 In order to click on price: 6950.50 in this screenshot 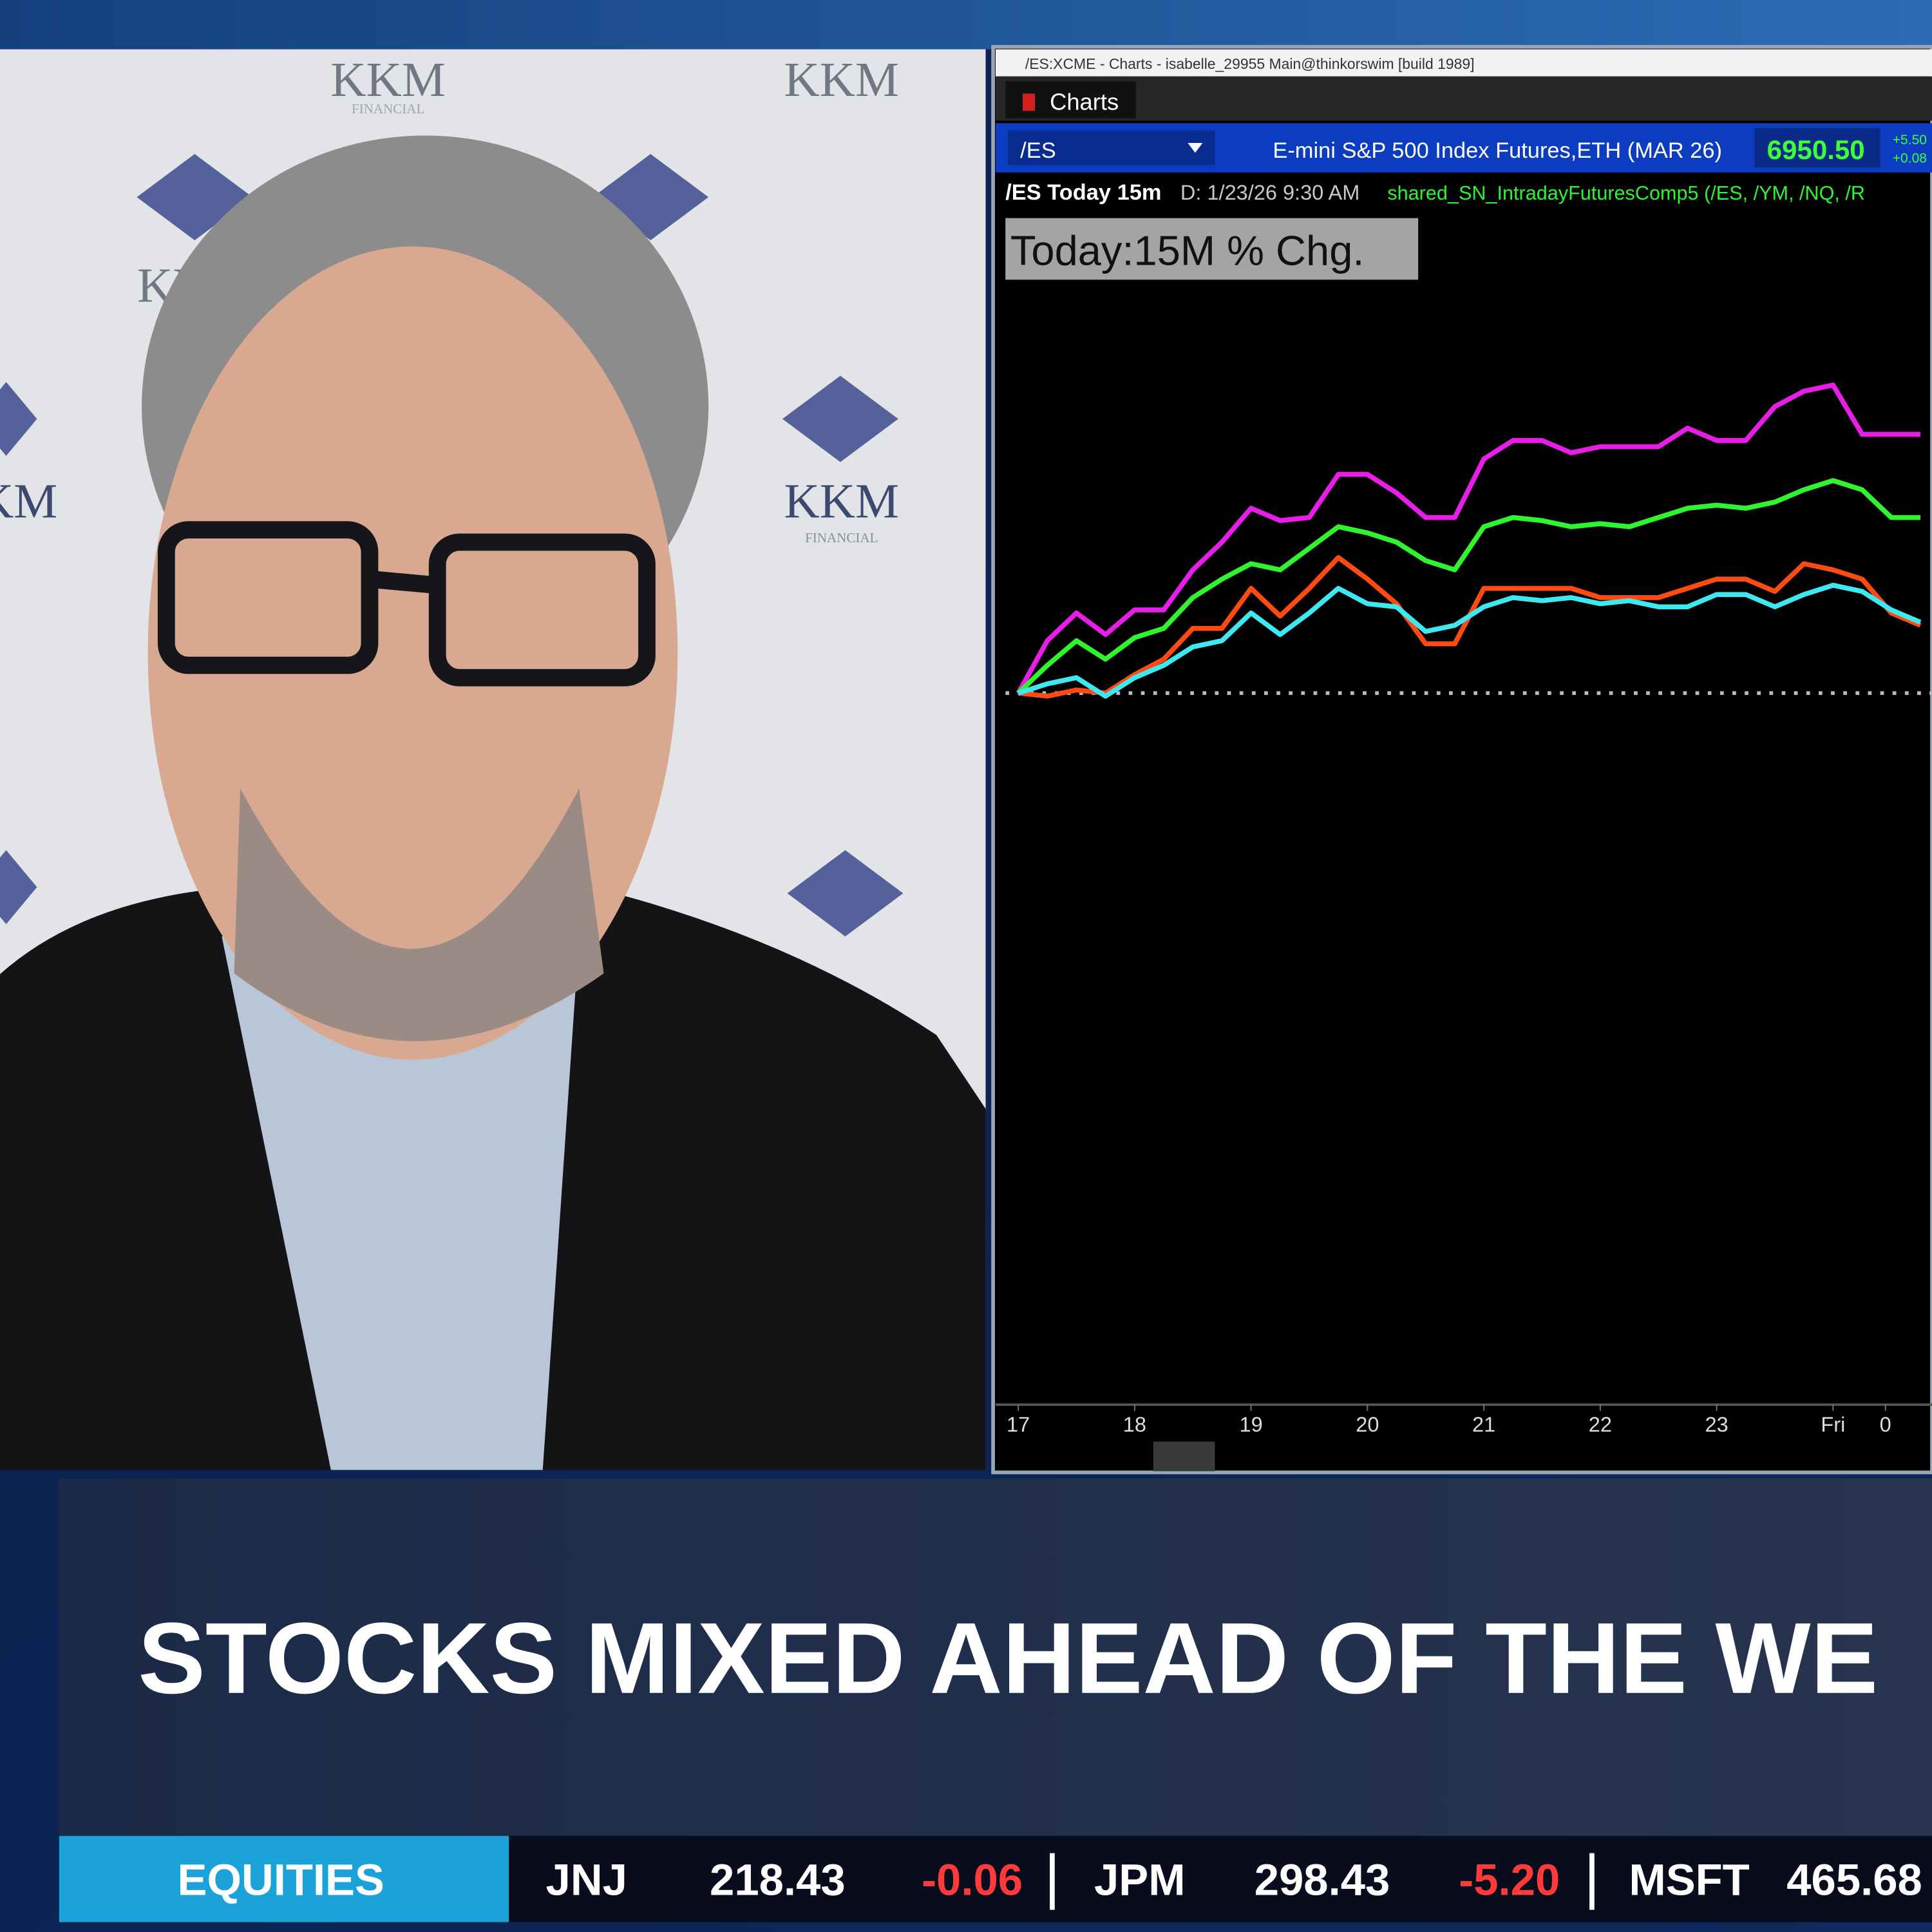, I will do `click(1816, 150)`.